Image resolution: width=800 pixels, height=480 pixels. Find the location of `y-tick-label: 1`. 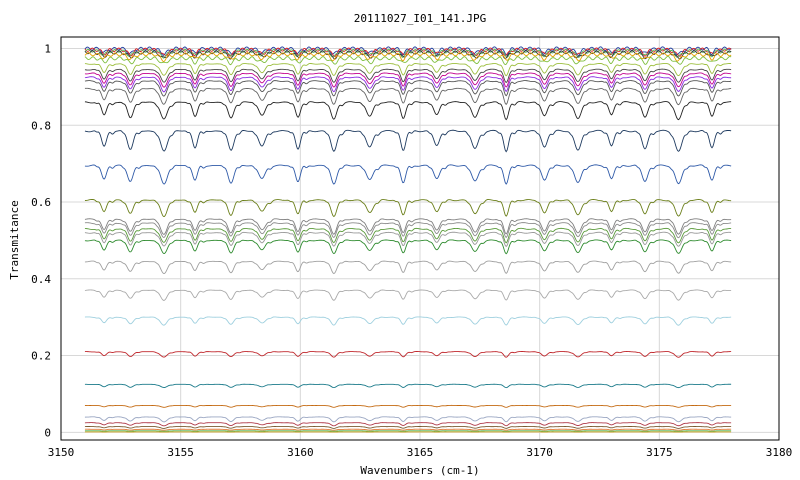

y-tick-label: 1 is located at coordinates (47, 49).